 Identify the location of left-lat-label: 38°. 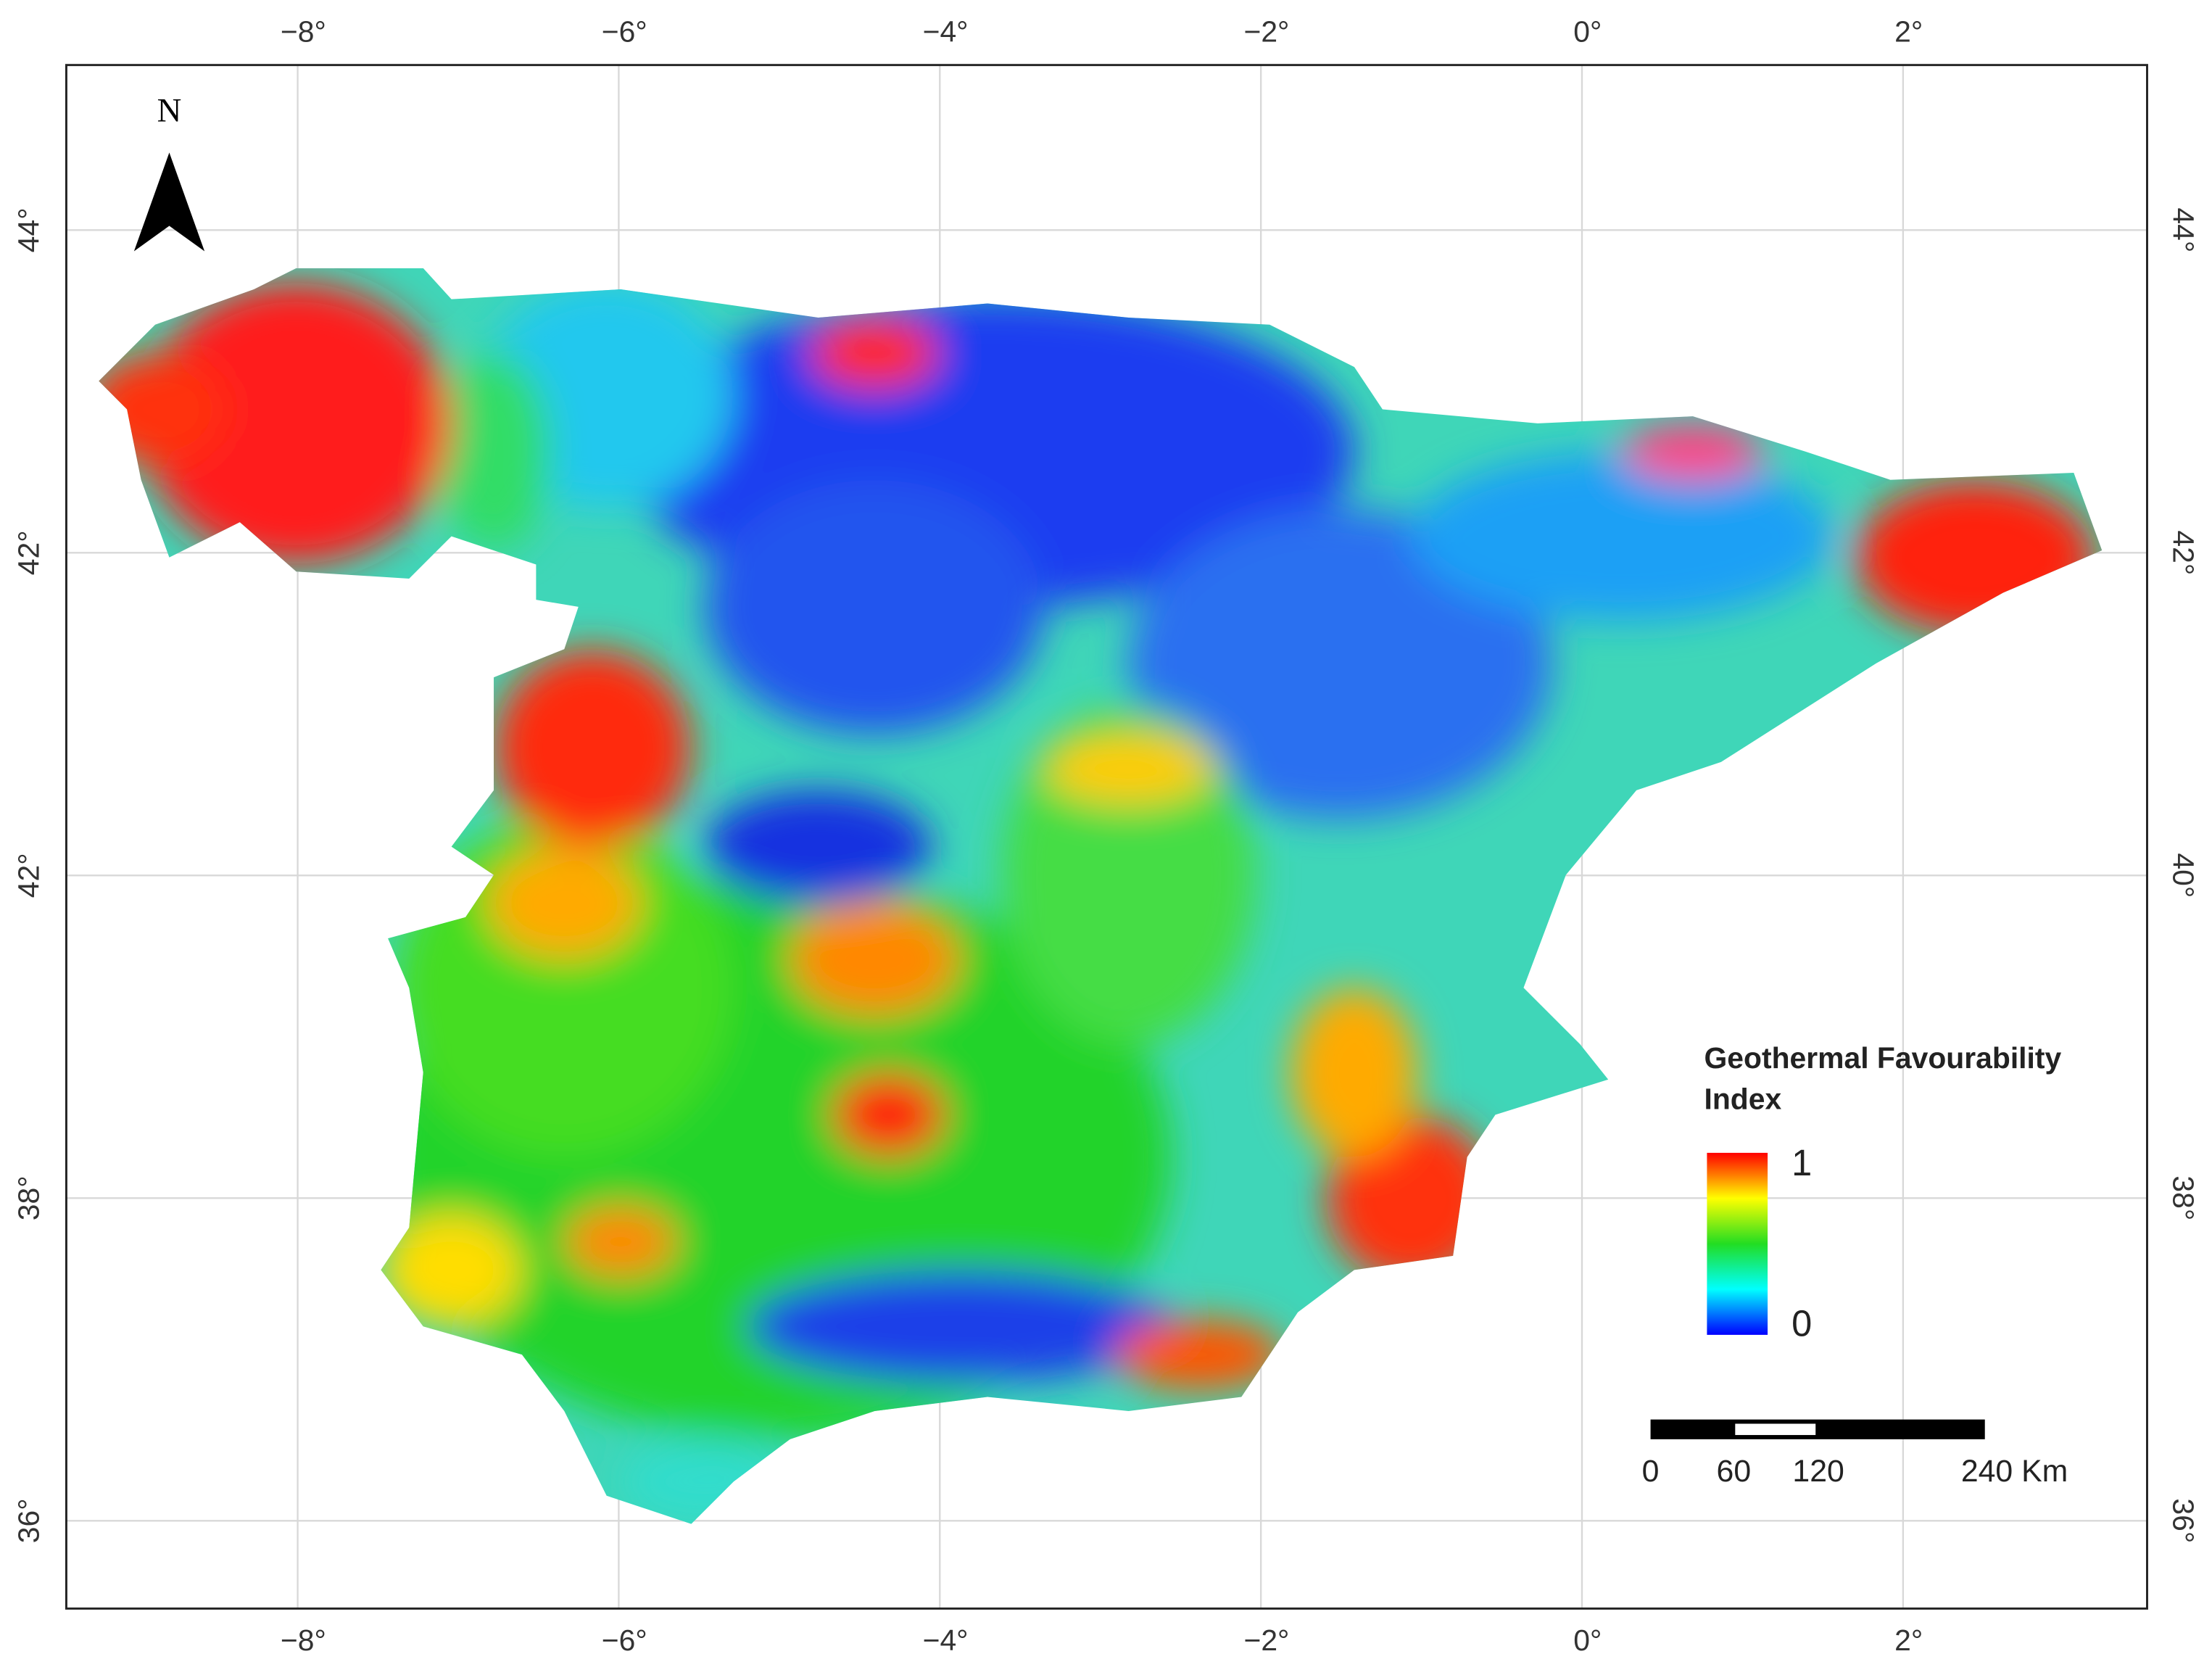
(29, 1198).